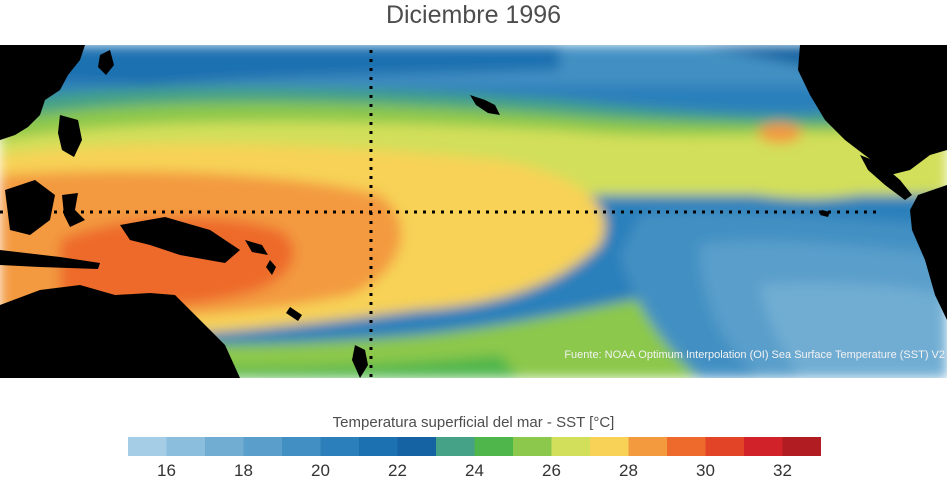  Describe the element at coordinates (50, 259) in the screenshot. I see `indonesia-islands` at that location.